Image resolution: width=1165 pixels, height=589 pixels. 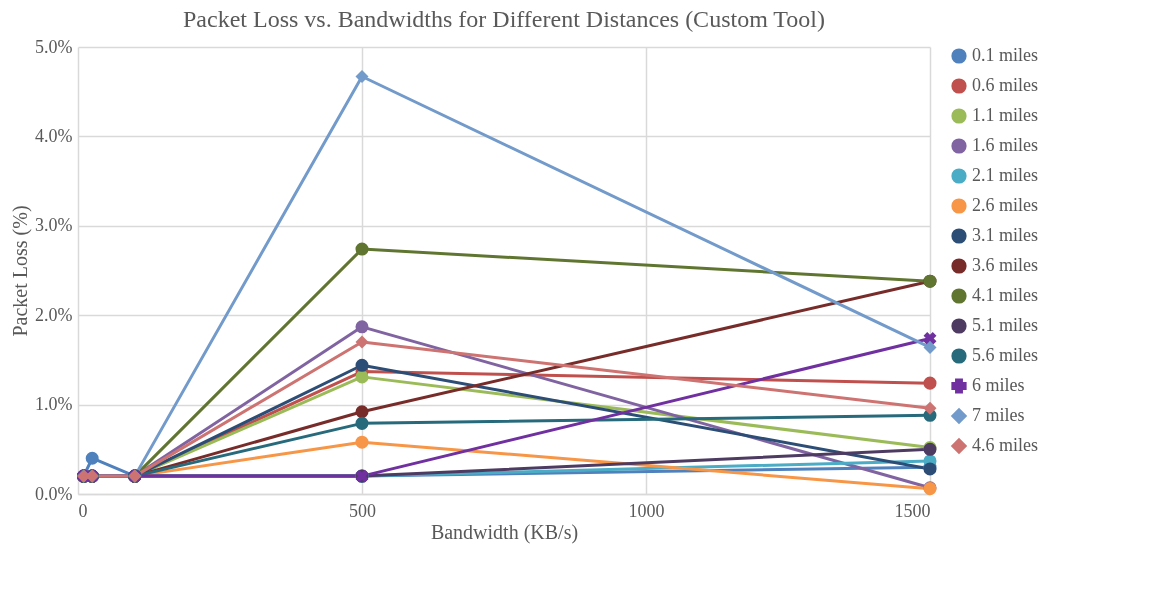 I want to click on legend-label: 5.6 miles, so click(x=1005, y=355).